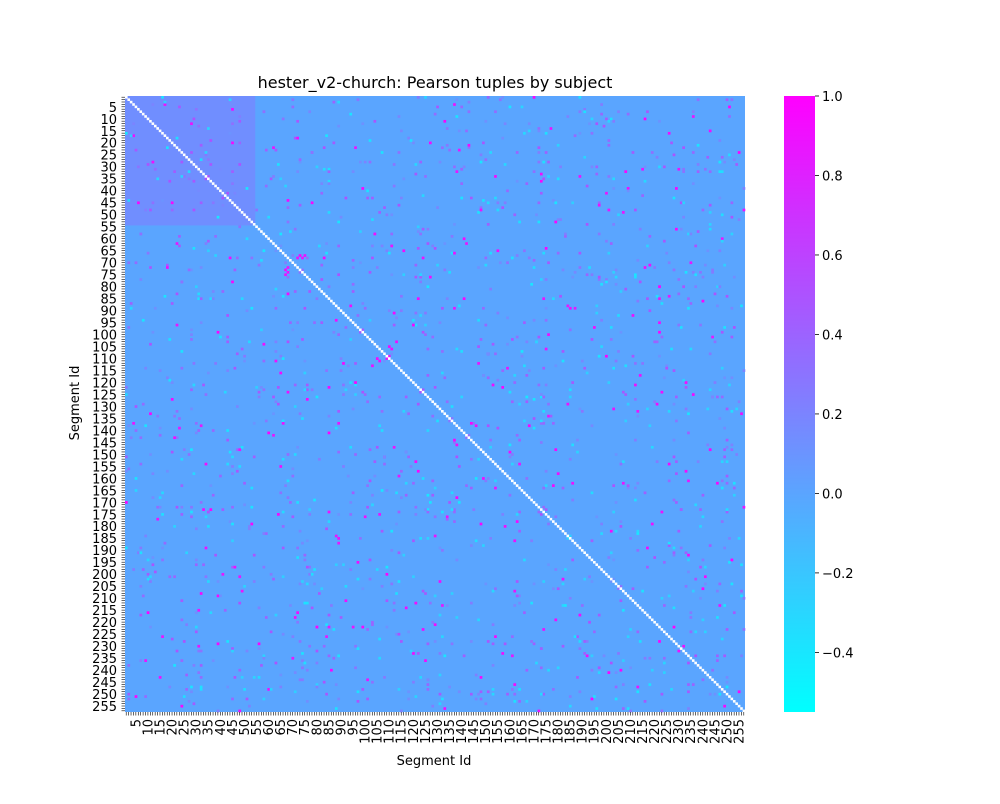 The height and width of the screenshot is (804, 1000). What do you see at coordinates (104, 599) in the screenshot?
I see `y-tick-label: 210` at bounding box center [104, 599].